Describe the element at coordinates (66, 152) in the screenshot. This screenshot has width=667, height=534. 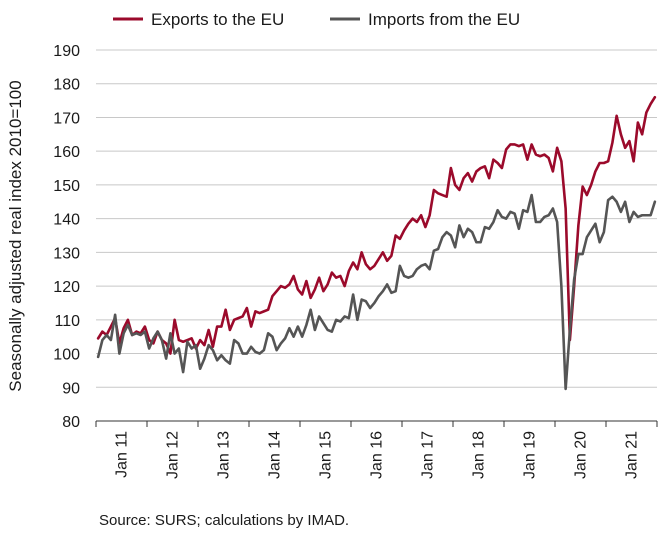
I see `y-tick-160: 160` at that location.